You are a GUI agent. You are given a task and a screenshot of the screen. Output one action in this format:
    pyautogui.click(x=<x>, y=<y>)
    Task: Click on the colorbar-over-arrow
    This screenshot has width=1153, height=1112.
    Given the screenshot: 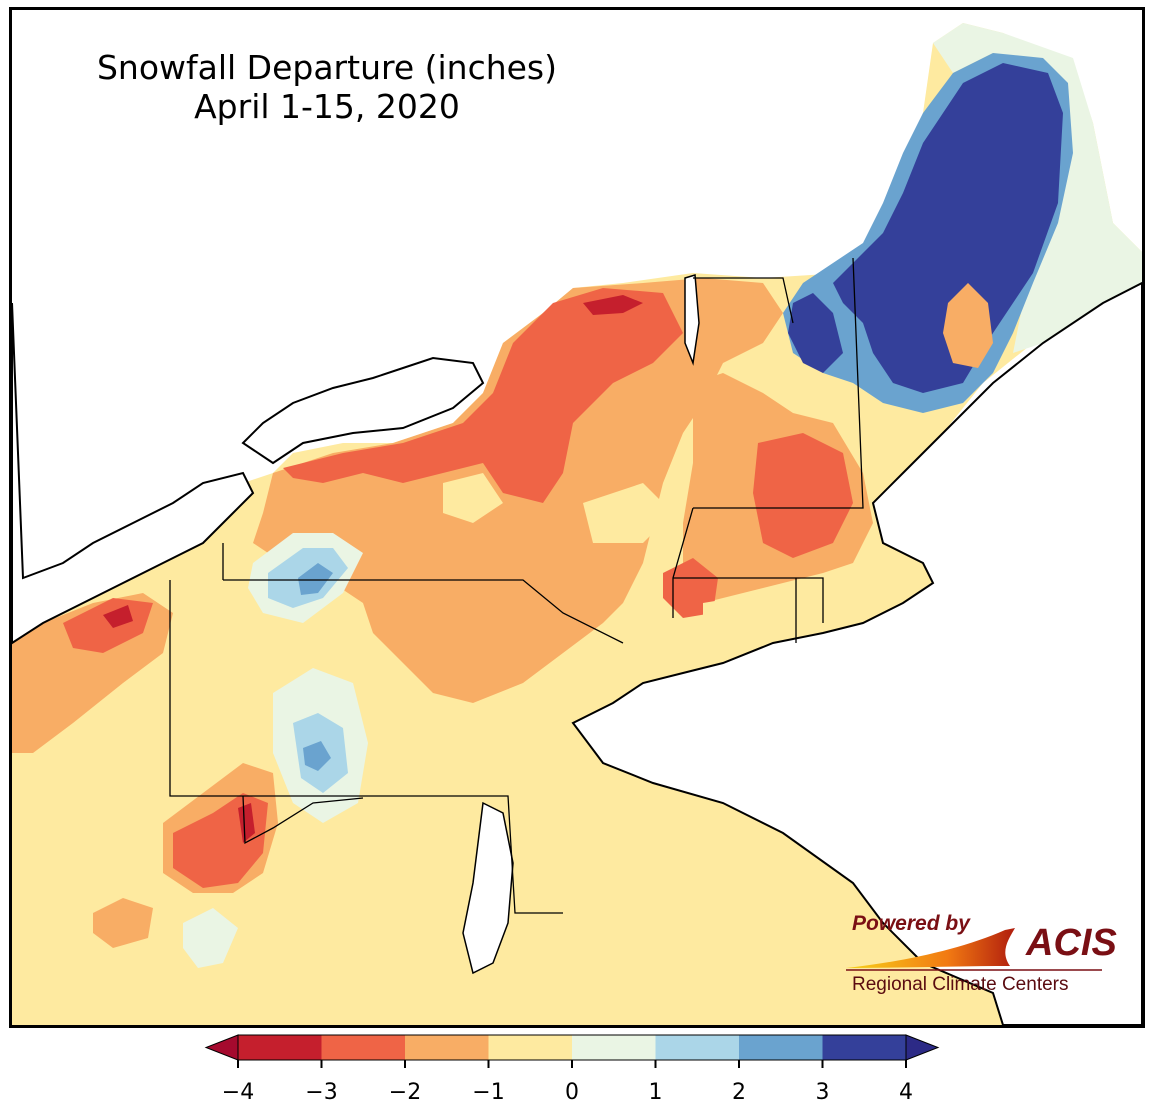 What is the action you would take?
    pyautogui.click(x=922, y=1047)
    